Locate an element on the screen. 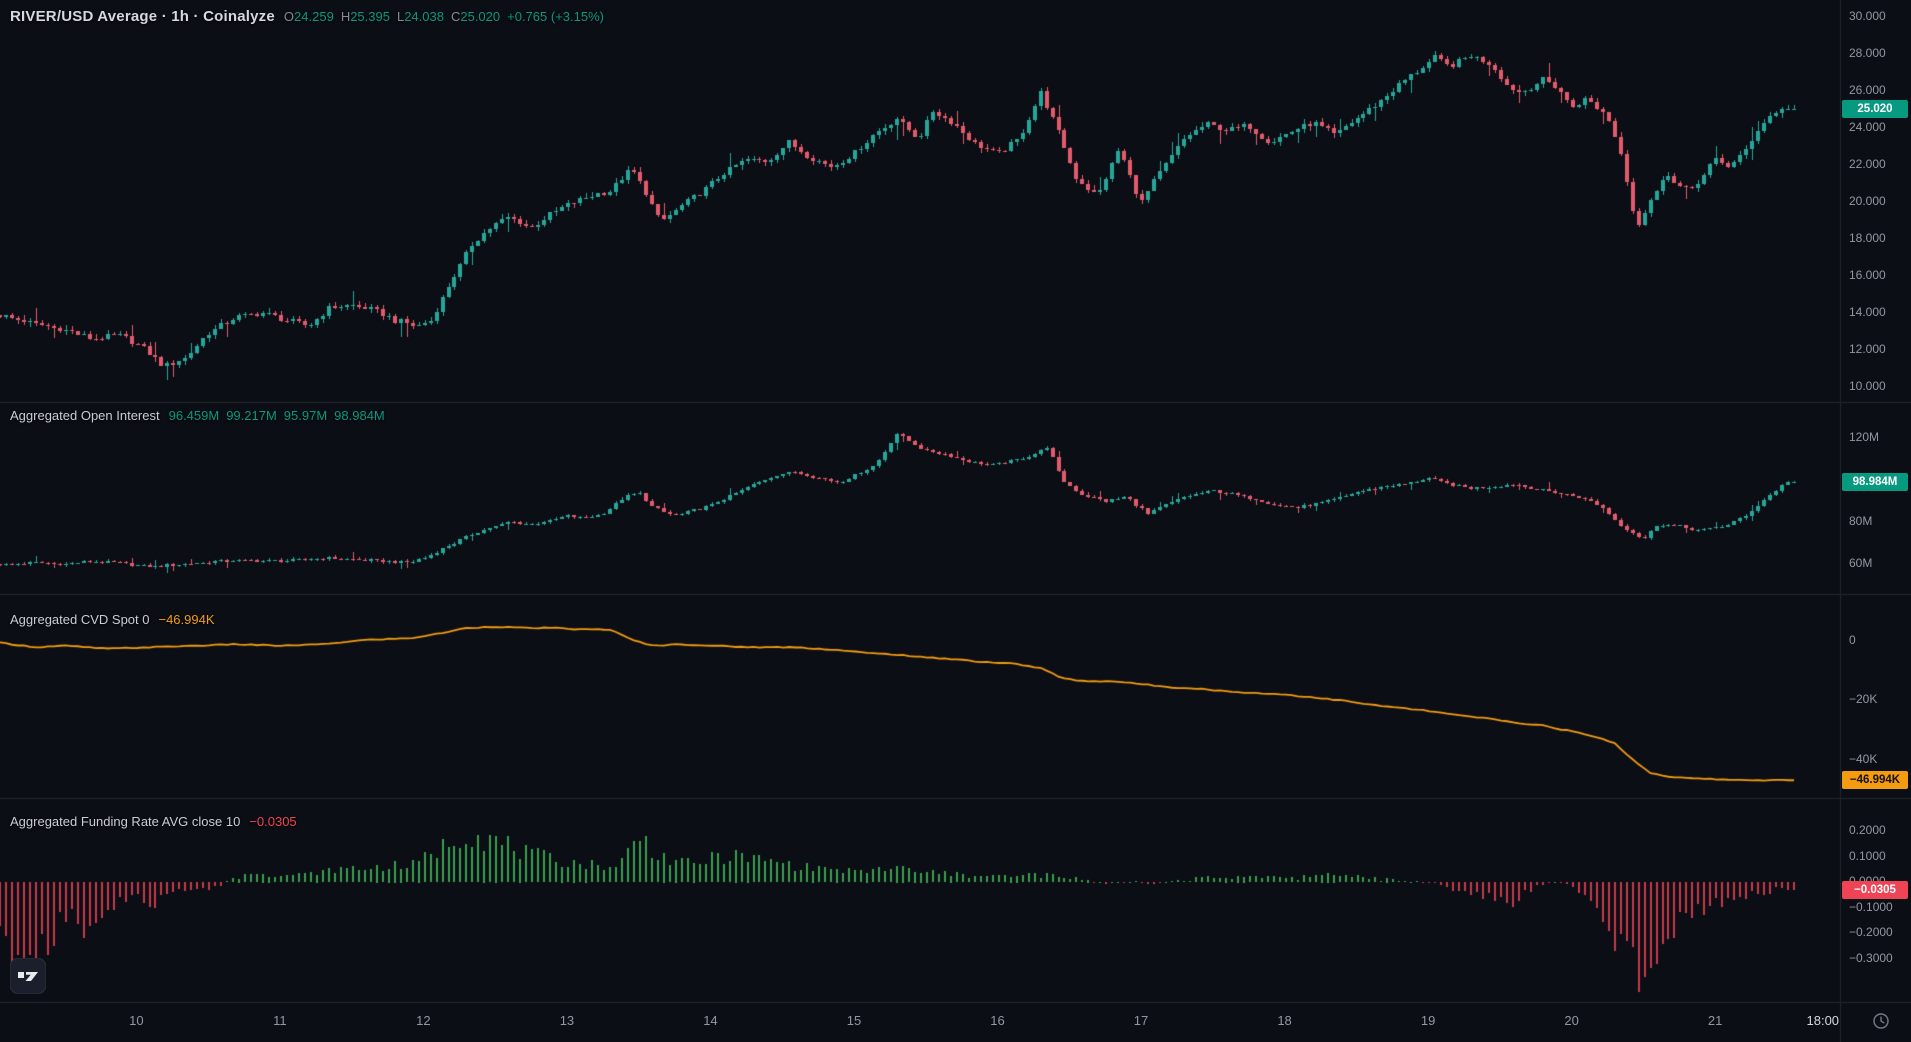  time-axis-tick: 10 is located at coordinates (136, 1020).